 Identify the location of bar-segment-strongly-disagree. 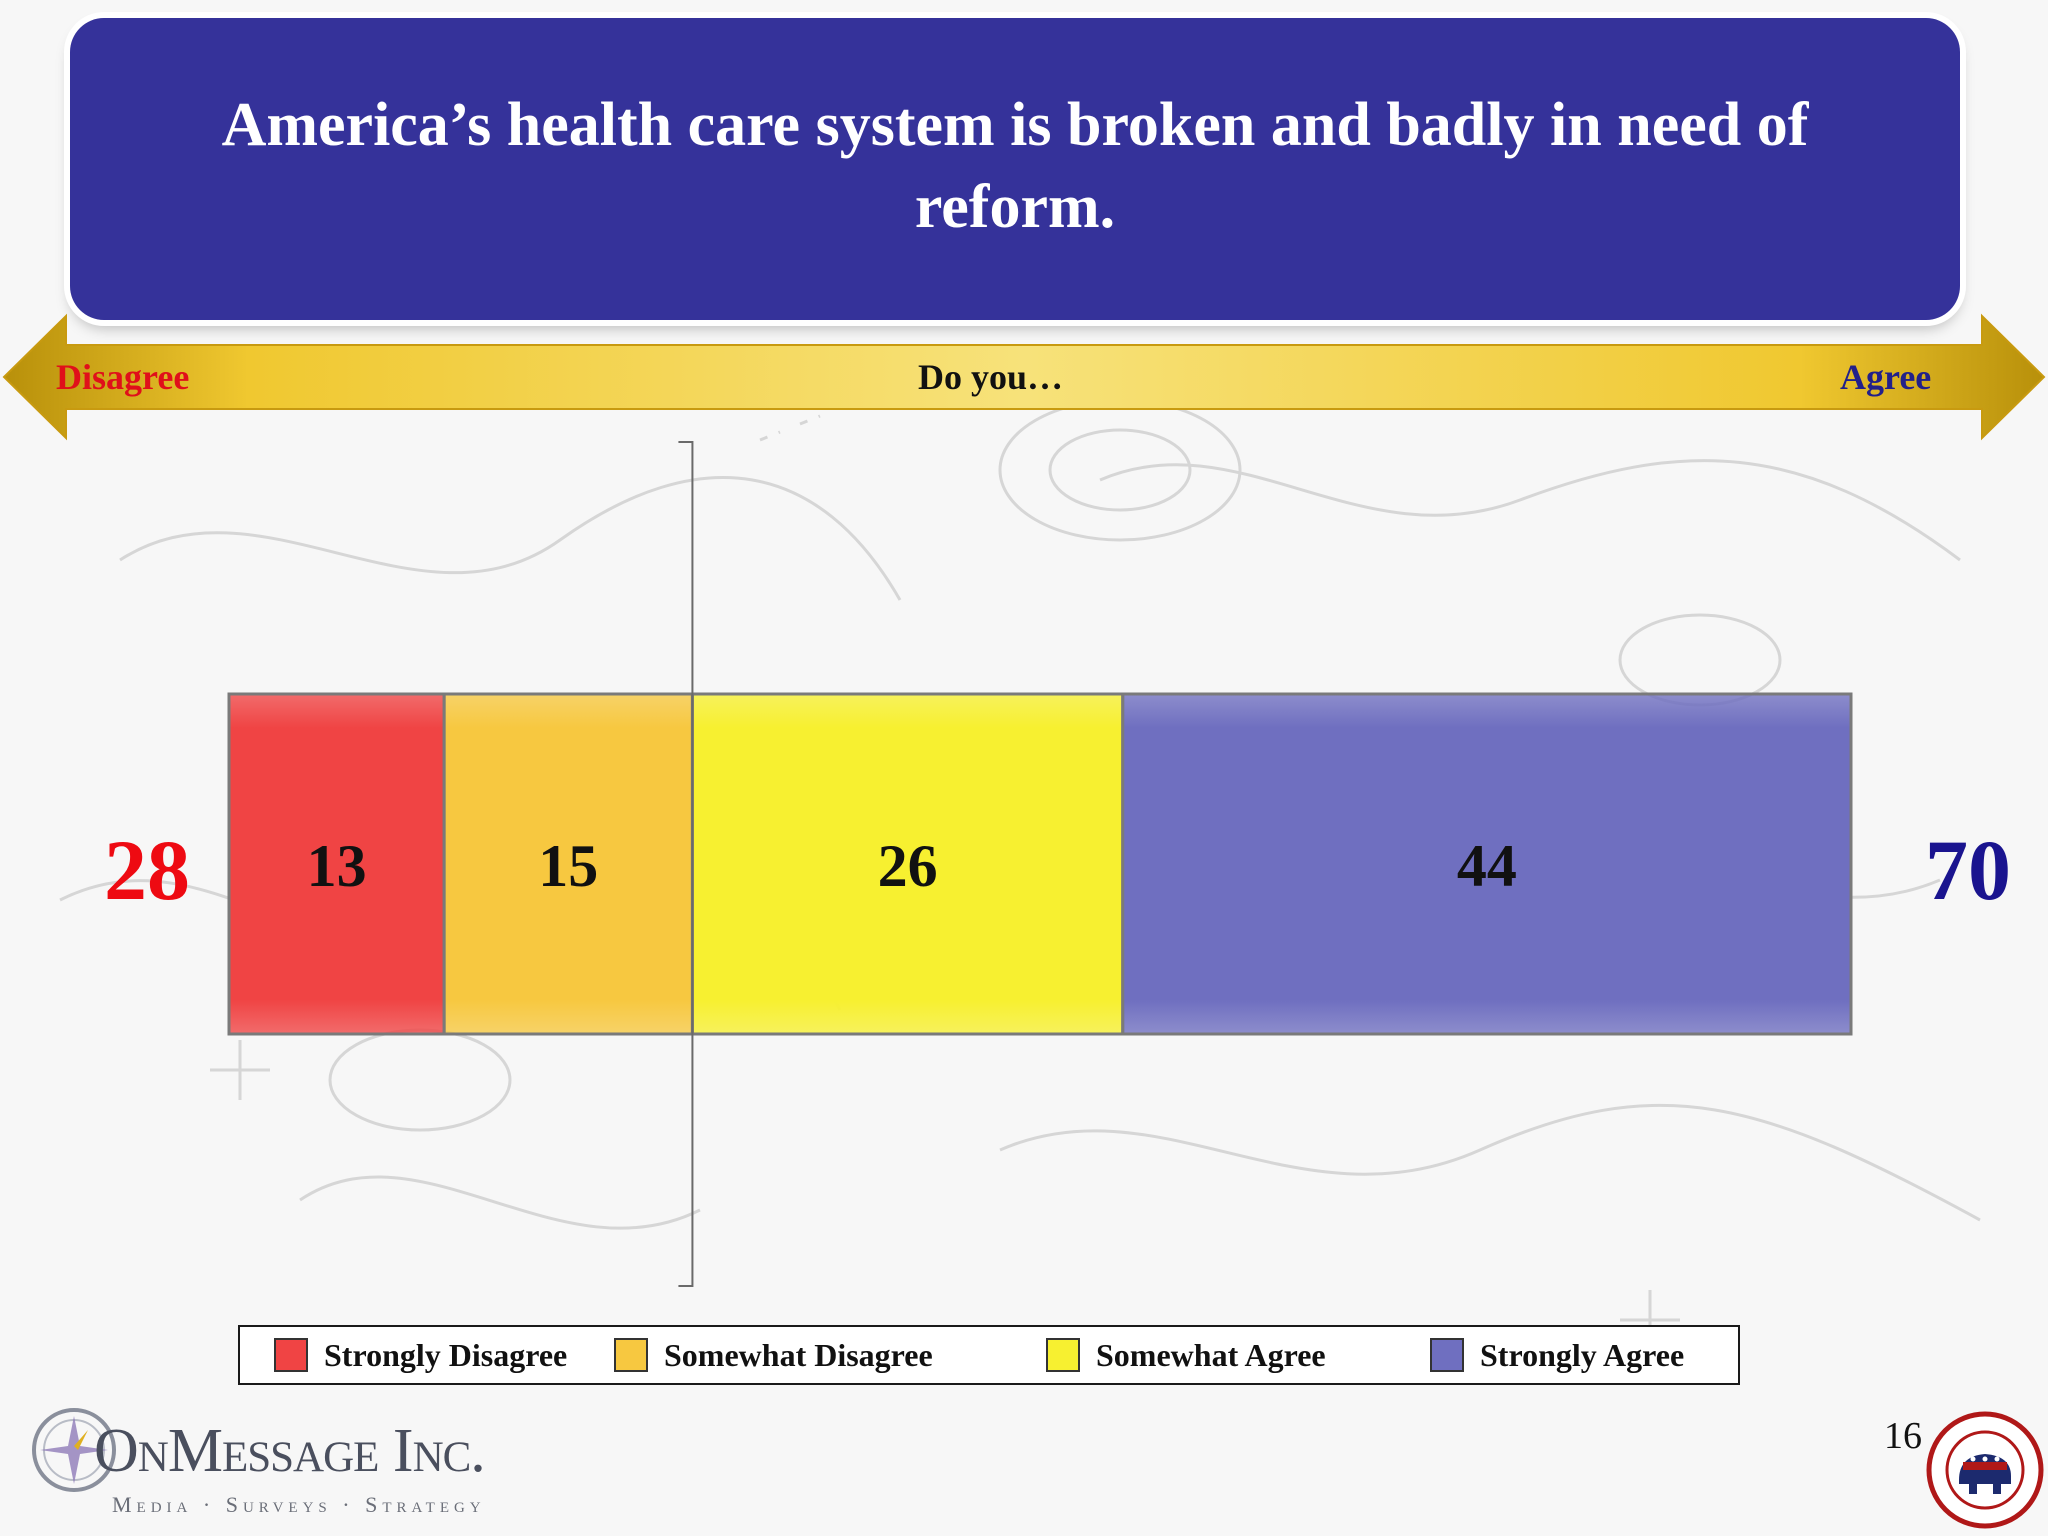
(336, 864).